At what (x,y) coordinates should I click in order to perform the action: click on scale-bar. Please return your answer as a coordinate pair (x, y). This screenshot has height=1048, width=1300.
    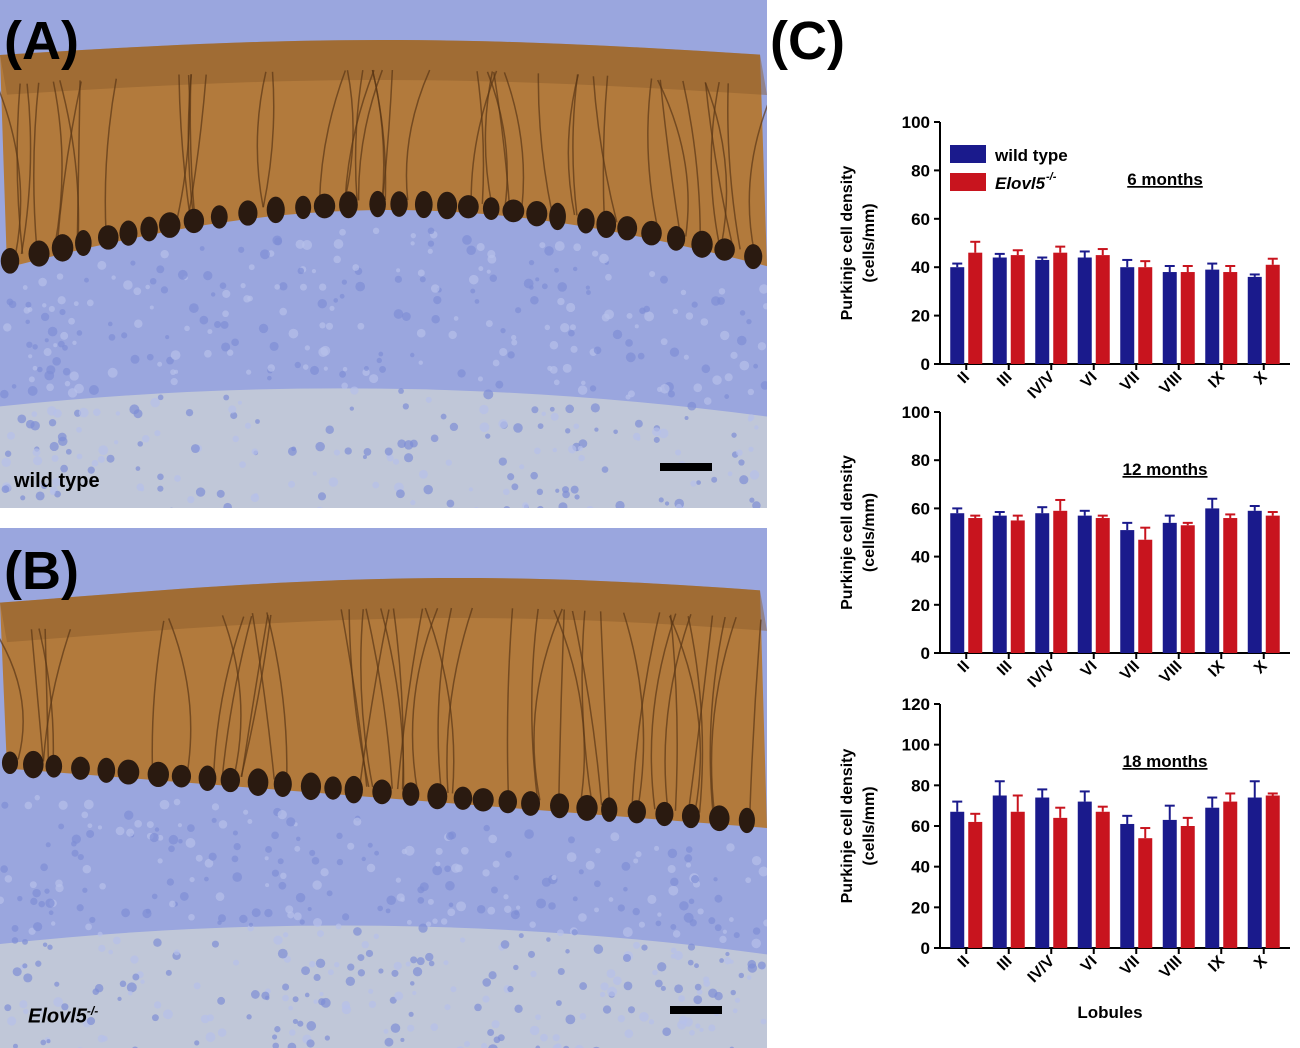
    Looking at the image, I should click on (696, 1010).